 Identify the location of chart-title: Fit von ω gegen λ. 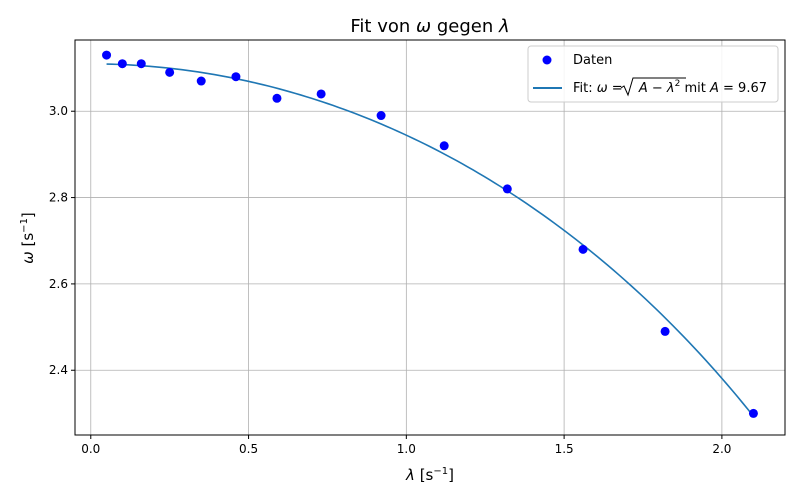
(429, 26).